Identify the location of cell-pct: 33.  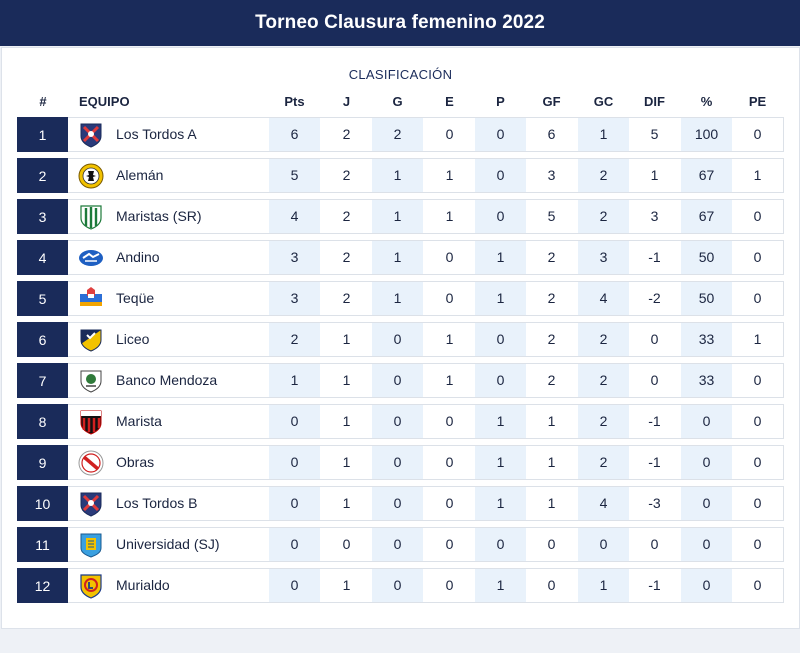
(706, 380).